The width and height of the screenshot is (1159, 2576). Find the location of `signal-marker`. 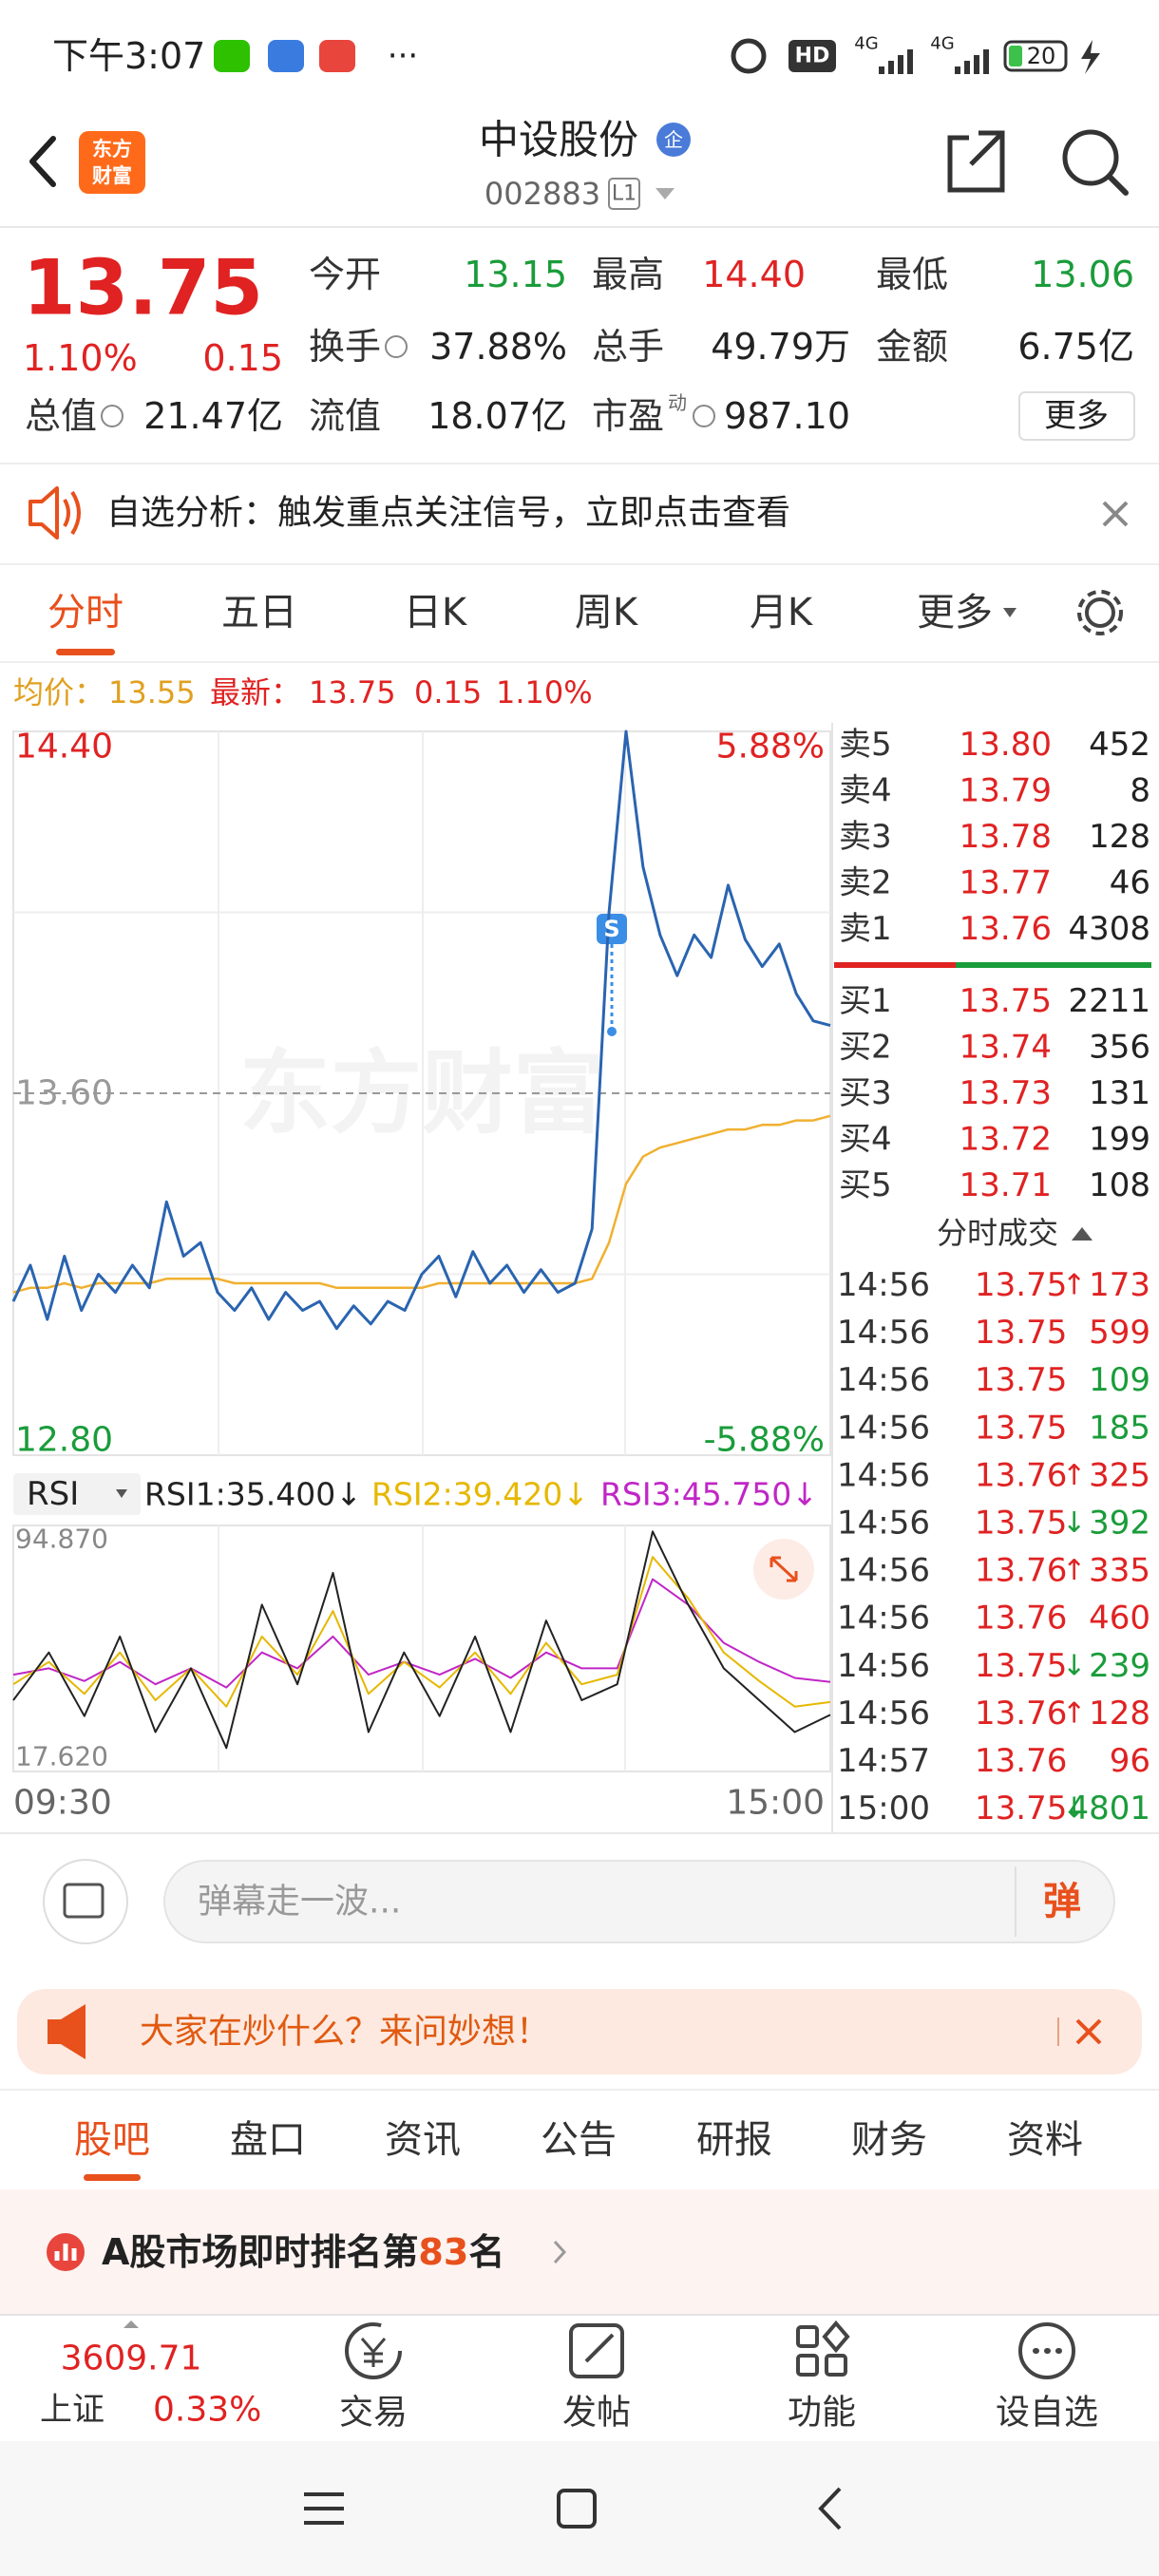

signal-marker is located at coordinates (612, 929).